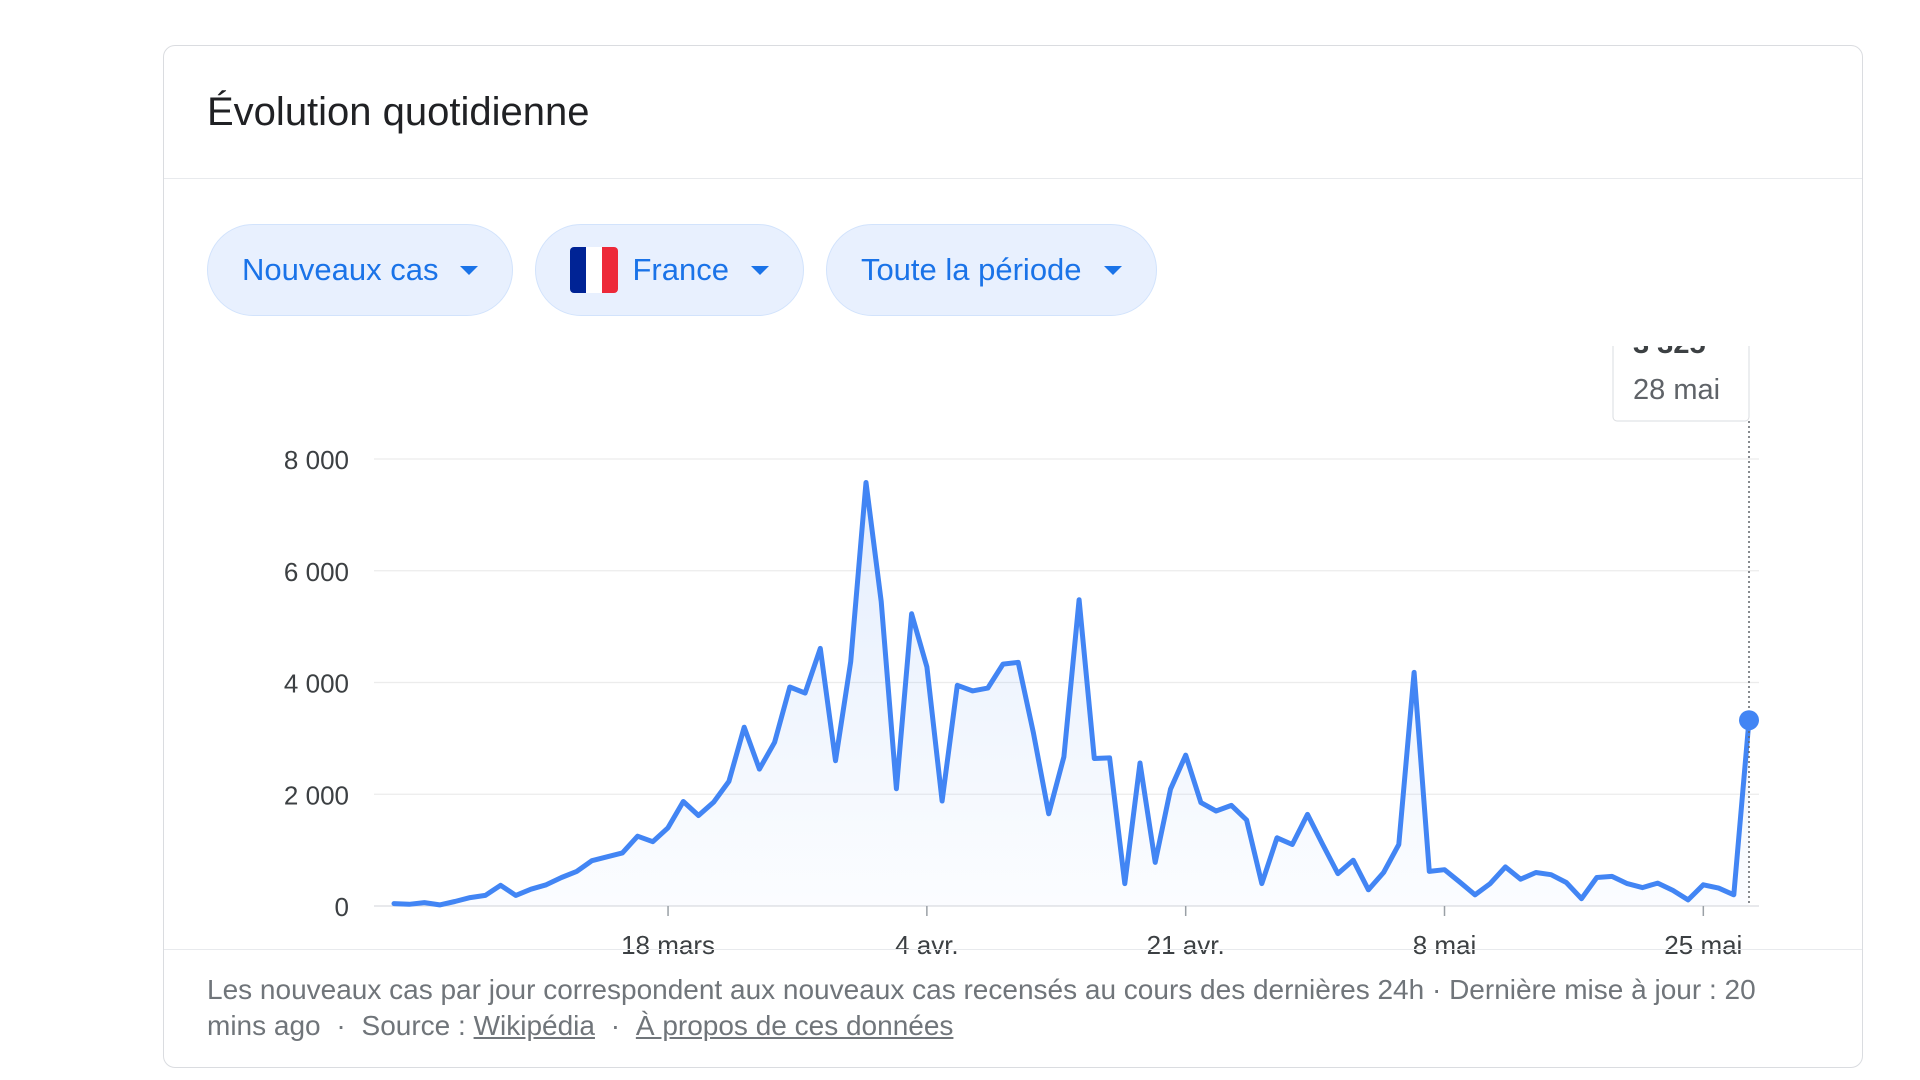  I want to click on highlighted-data-point, so click(1749, 720).